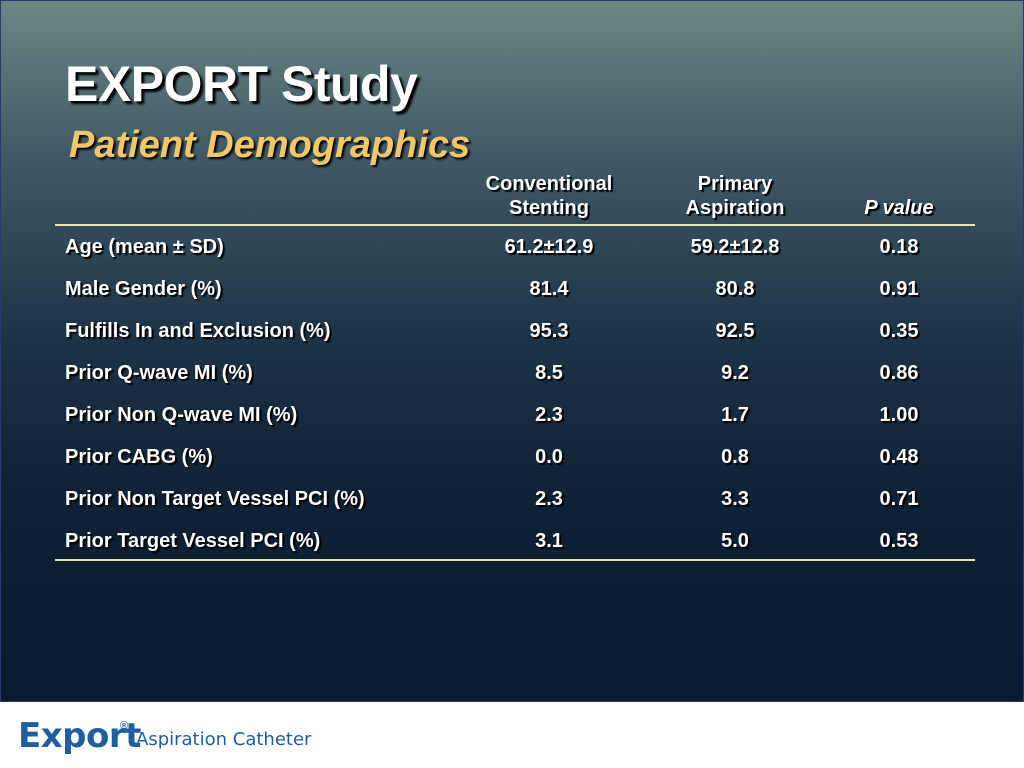 The image size is (1024, 768). I want to click on p-value: 0.71, so click(899, 499).